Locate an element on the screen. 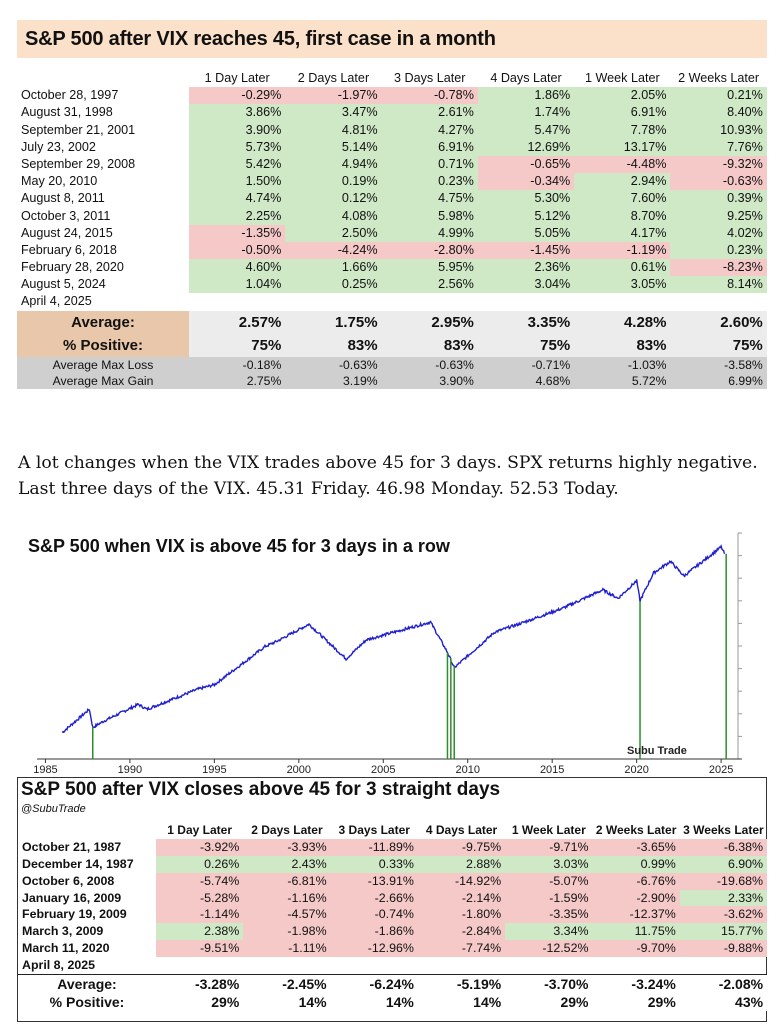 The height and width of the screenshot is (1034, 783). return-cell: 10.93% is located at coordinates (718, 130).